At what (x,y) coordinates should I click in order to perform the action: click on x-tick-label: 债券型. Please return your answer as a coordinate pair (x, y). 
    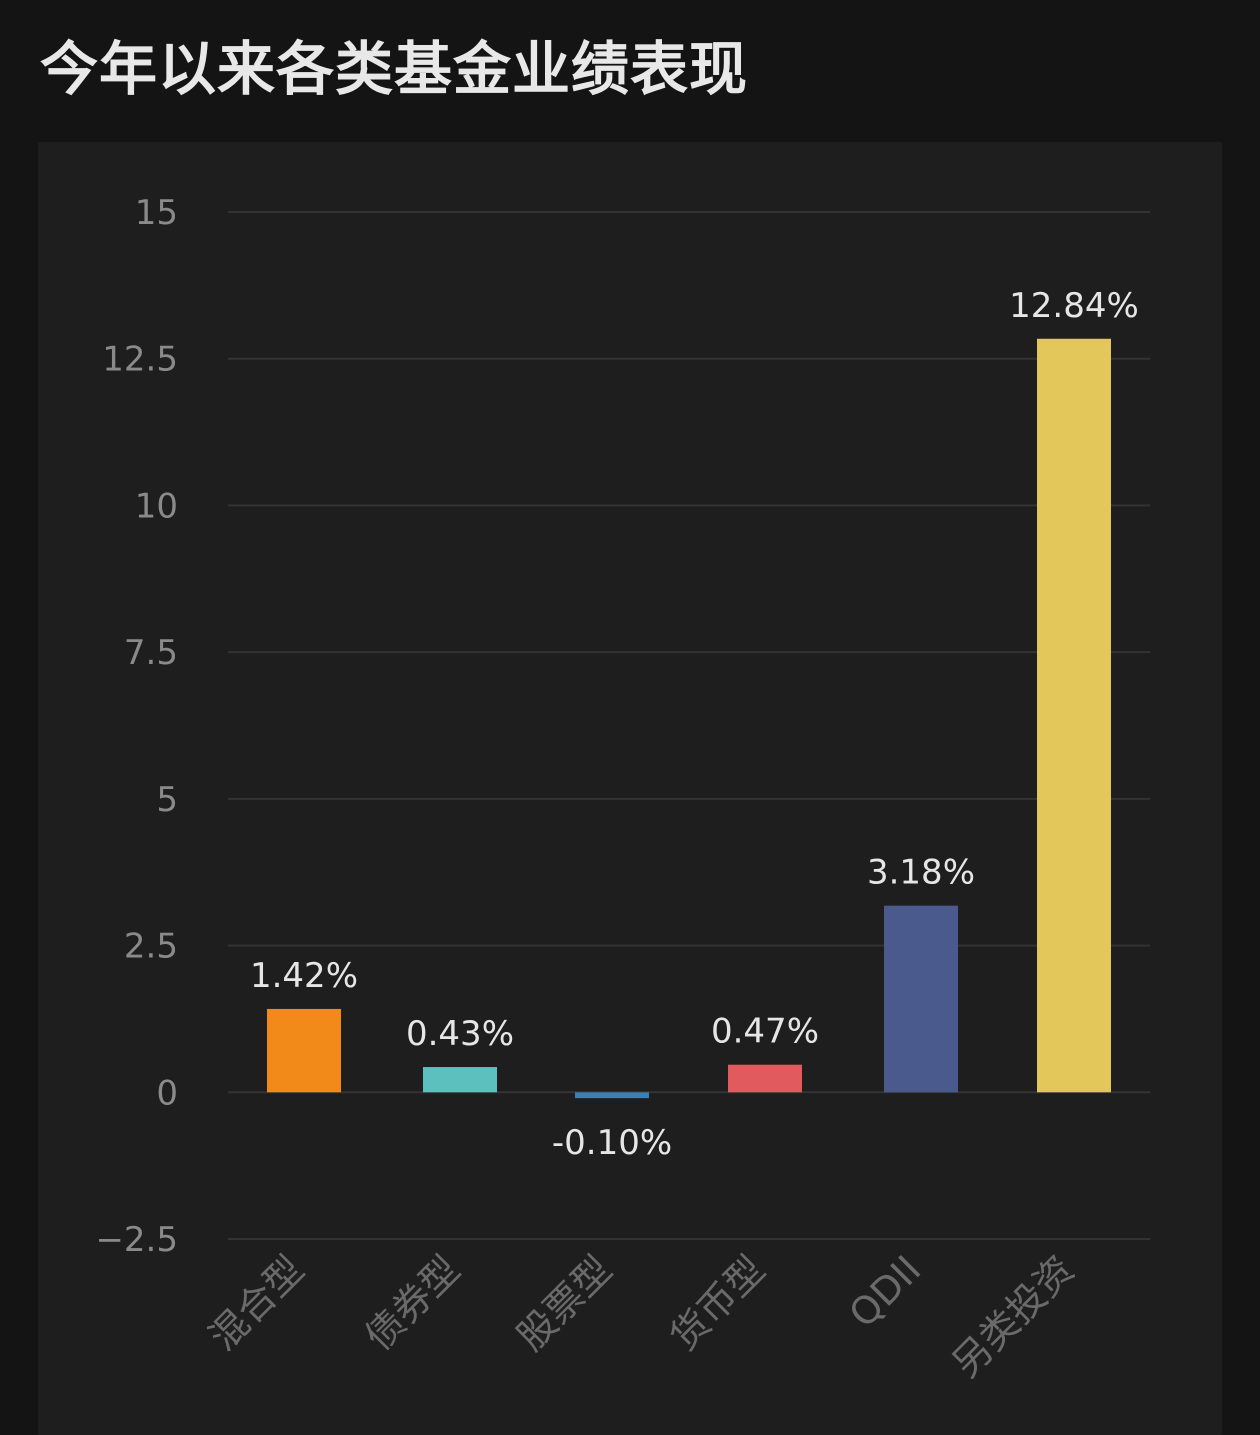
    Looking at the image, I should click on (413, 1303).